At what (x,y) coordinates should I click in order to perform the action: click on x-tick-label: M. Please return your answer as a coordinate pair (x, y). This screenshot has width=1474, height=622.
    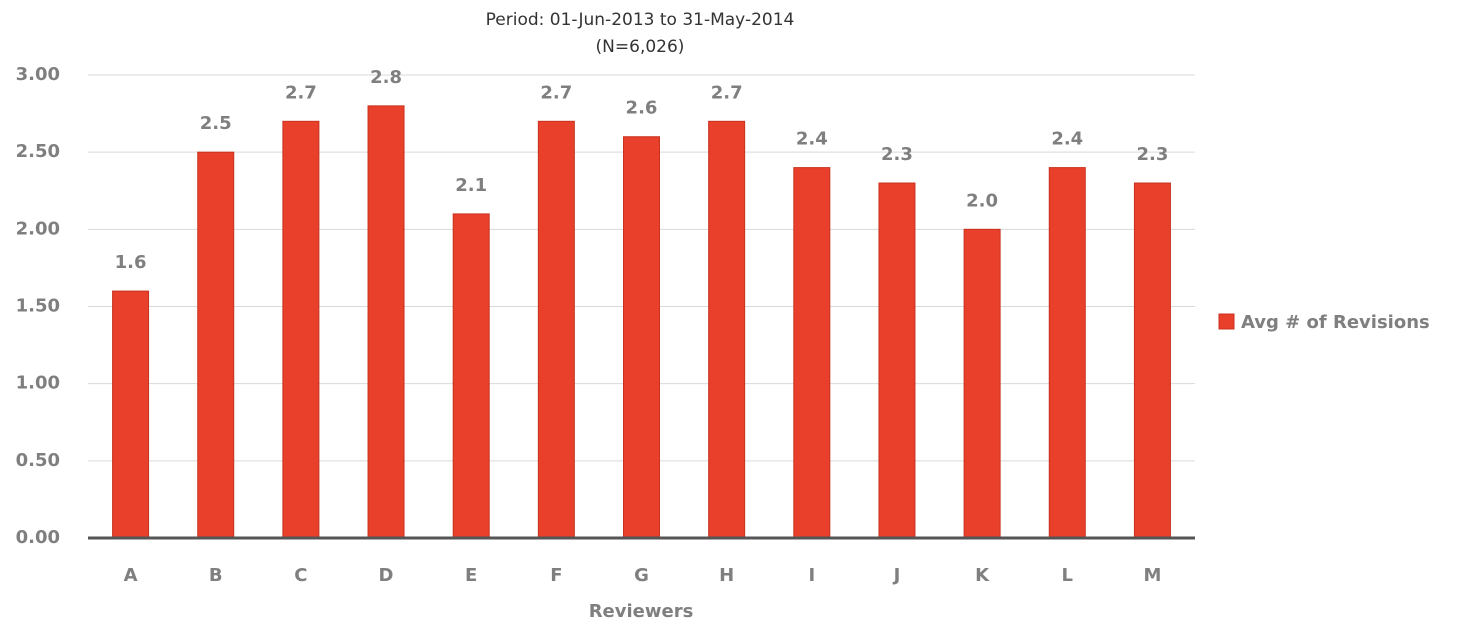
    Looking at the image, I should click on (1152, 575).